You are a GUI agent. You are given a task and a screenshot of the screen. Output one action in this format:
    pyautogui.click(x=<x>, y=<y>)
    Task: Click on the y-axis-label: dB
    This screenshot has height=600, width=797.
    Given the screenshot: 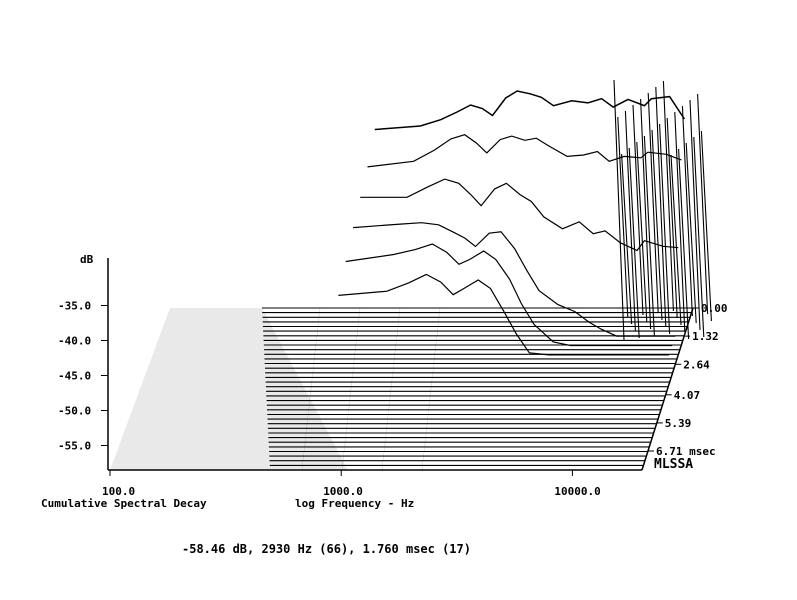 What is the action you would take?
    pyautogui.click(x=87, y=259)
    